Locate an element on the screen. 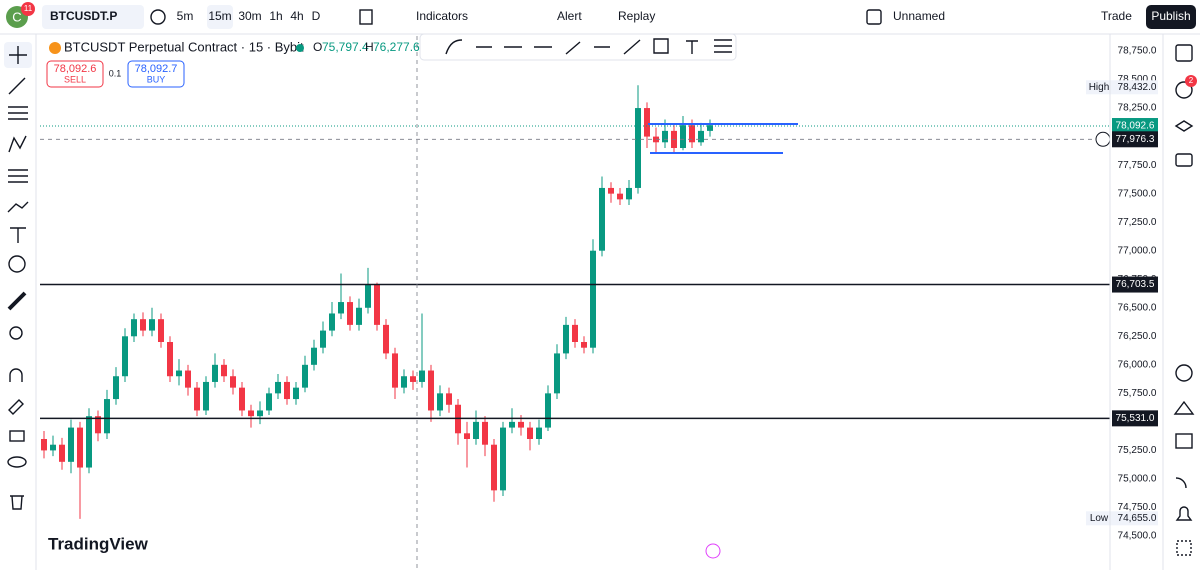 Image resolution: width=1200 pixels, height=570 pixels. sell-label: SELL is located at coordinates (75, 79).